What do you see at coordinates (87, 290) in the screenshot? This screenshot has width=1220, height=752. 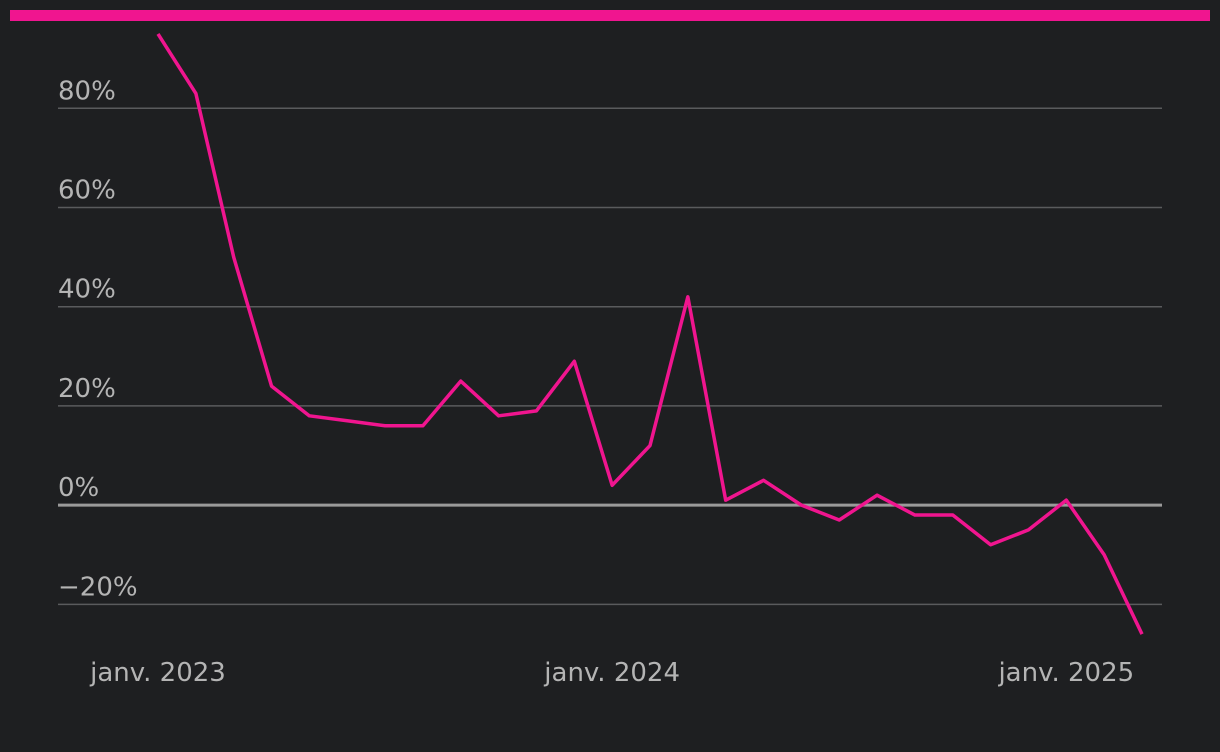 I see `y-tick-label: 40%` at bounding box center [87, 290].